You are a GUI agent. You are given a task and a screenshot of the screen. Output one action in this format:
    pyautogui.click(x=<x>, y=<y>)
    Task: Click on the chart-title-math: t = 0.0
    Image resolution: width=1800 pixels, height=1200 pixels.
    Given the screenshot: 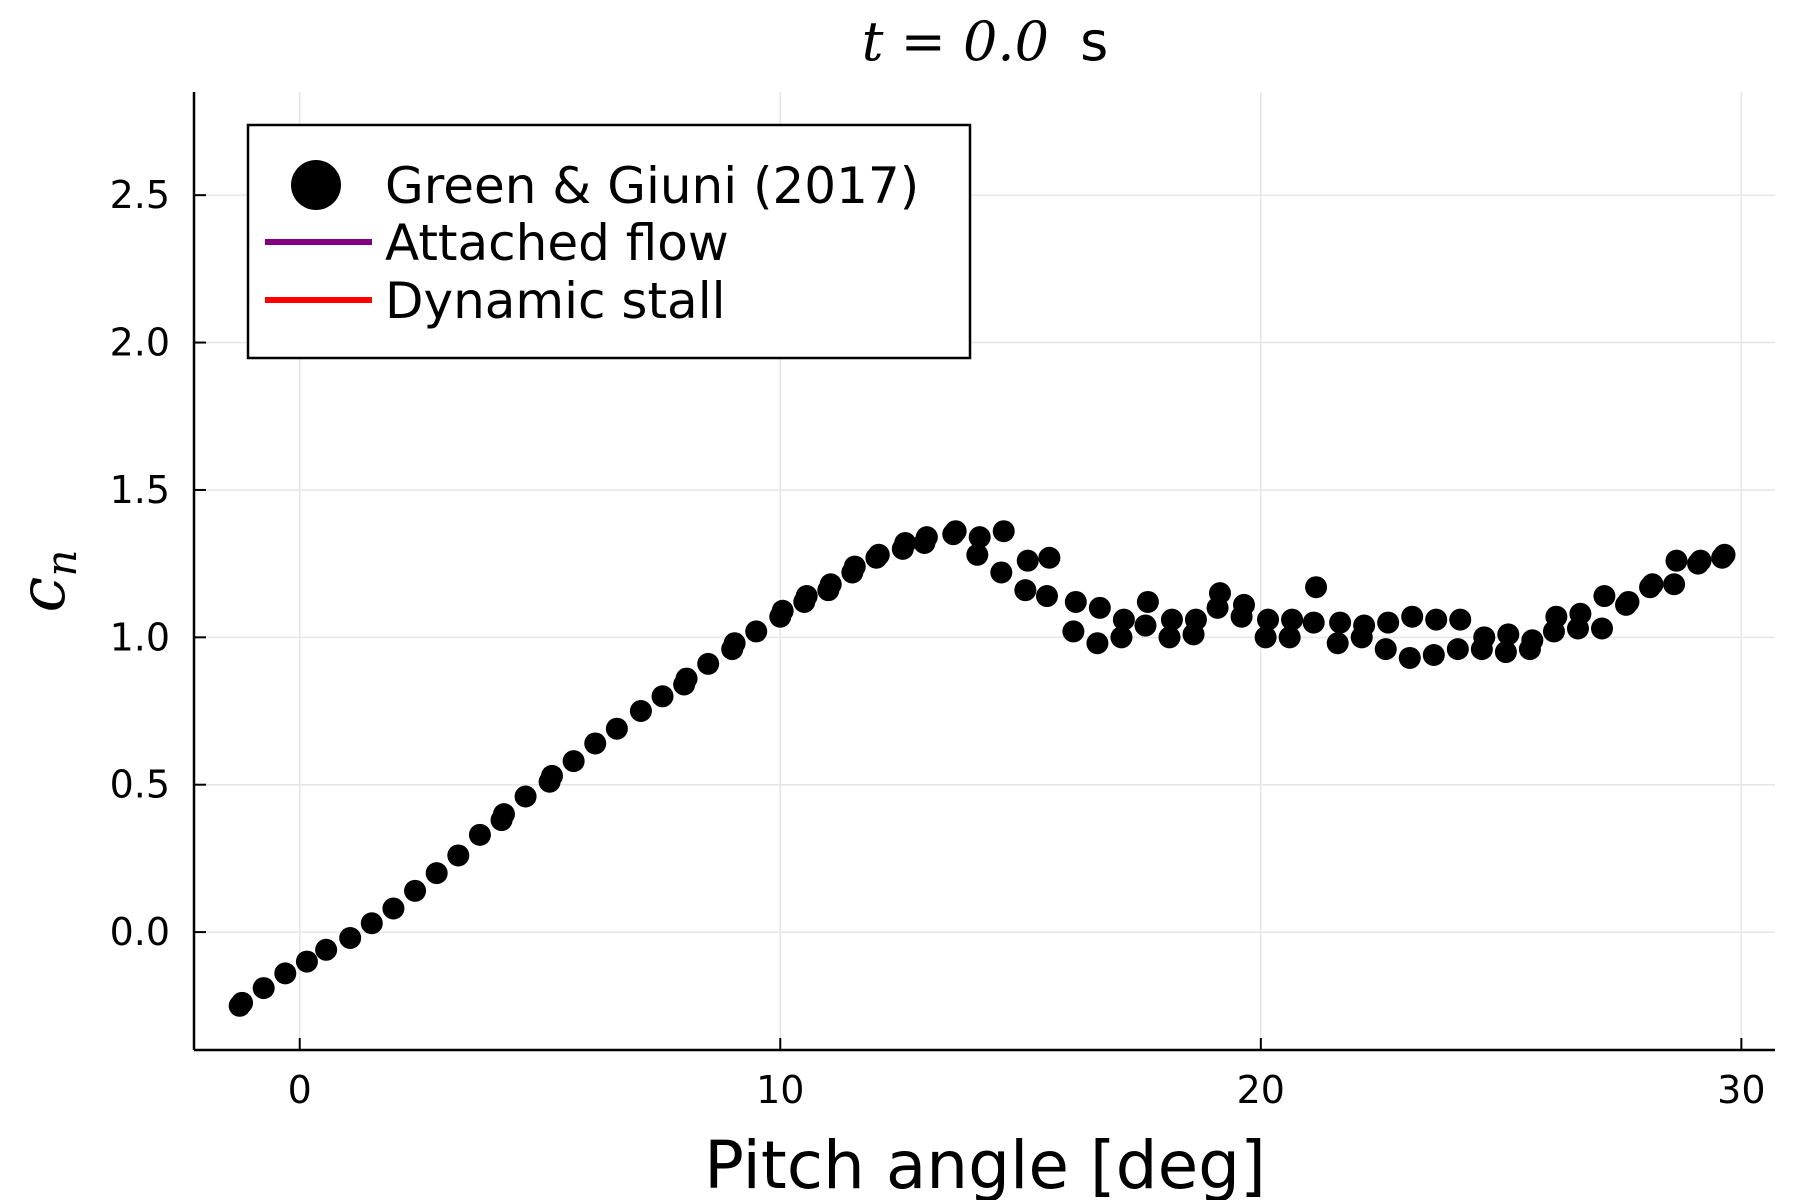 What is the action you would take?
    pyautogui.click(x=955, y=41)
    